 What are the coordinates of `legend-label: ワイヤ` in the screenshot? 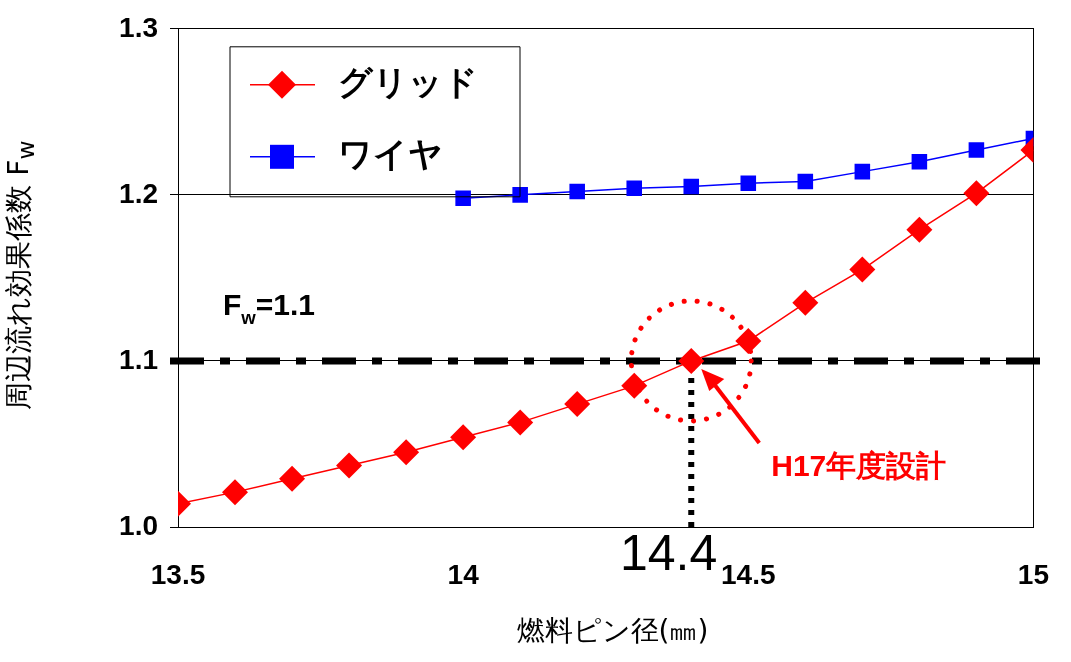 It's located at (390, 153).